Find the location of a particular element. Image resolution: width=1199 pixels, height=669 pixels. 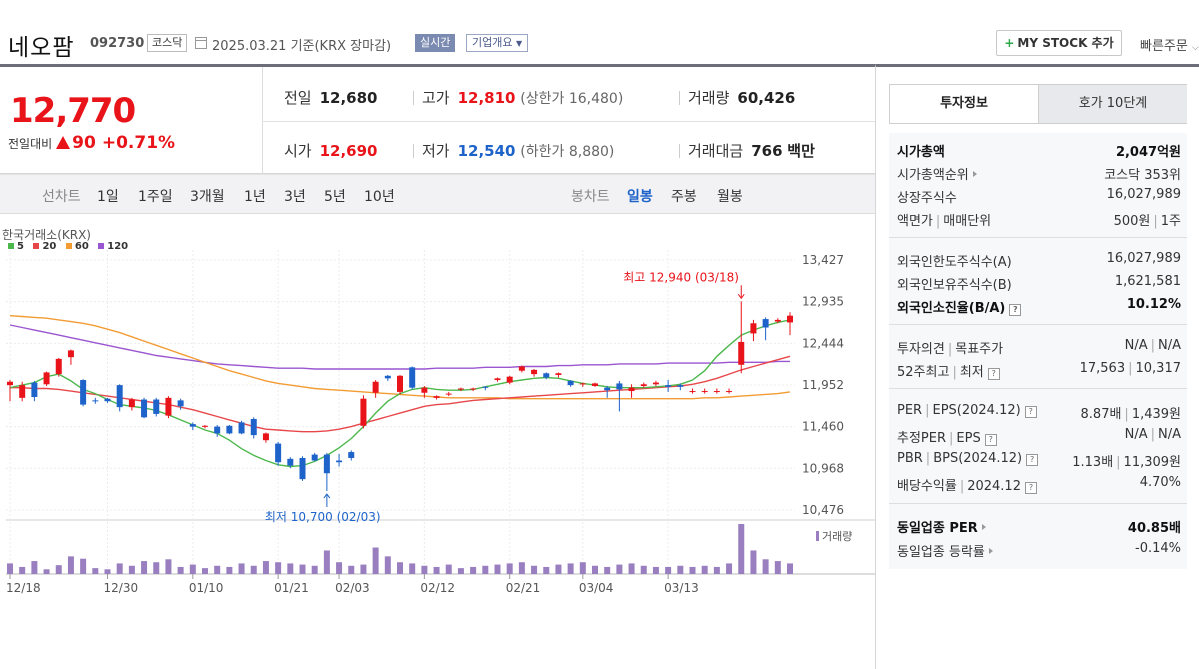

foreign-ratio-value: 10.12% is located at coordinates (1153, 304).